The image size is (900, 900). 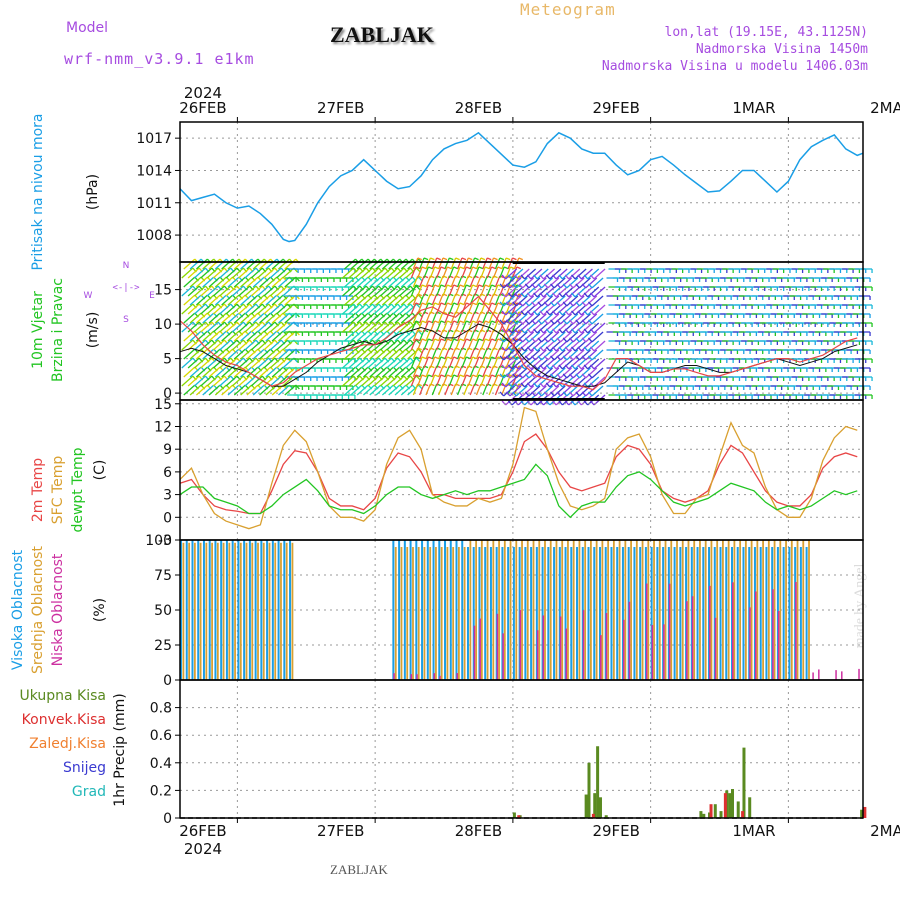 What do you see at coordinates (78, 489) in the screenshot?
I see `dewpoint-label: dewpt Temp` at bounding box center [78, 489].